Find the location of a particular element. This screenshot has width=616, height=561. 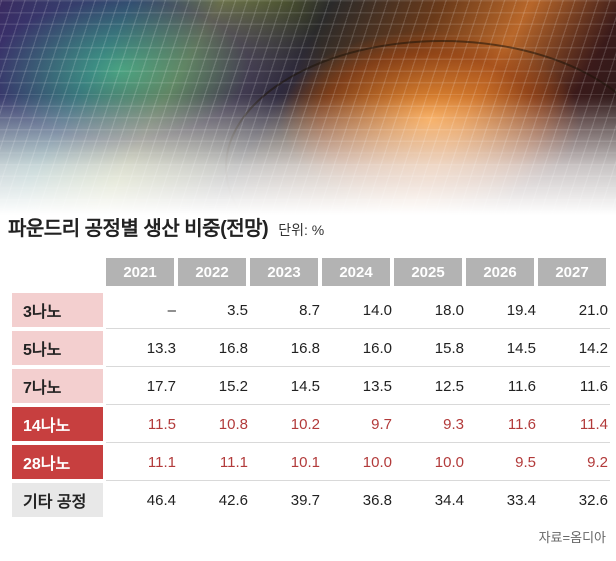

unit-label: 단위: % is located at coordinates (301, 230).